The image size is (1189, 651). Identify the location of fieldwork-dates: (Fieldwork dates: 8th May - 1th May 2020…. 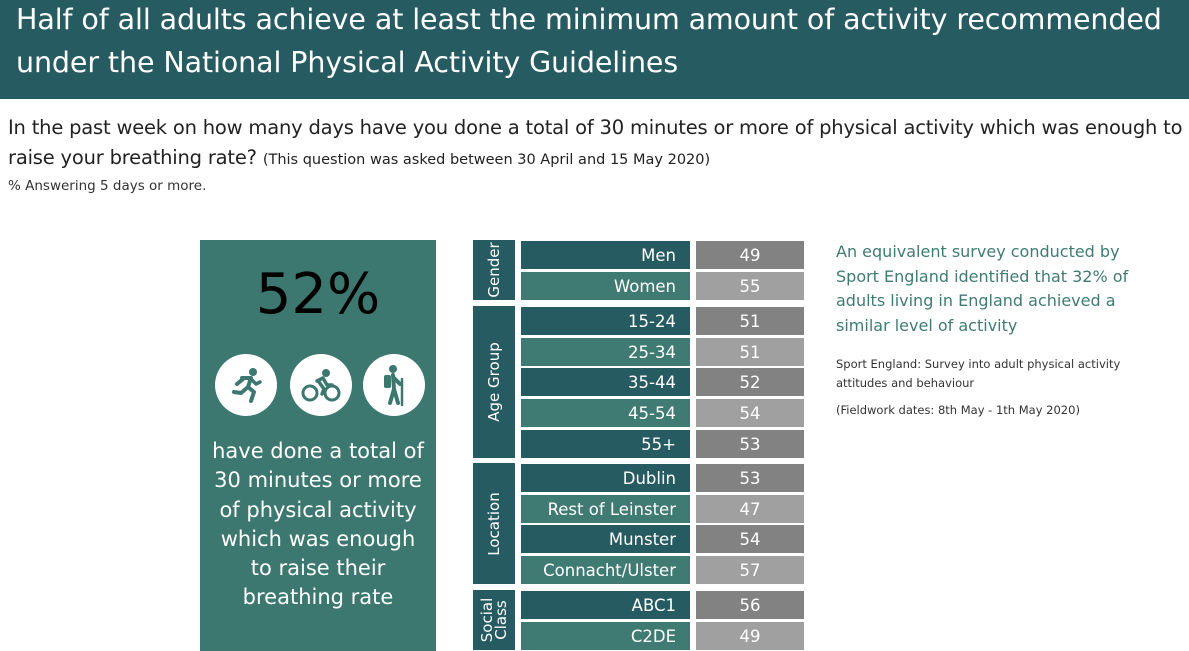
(958, 410).